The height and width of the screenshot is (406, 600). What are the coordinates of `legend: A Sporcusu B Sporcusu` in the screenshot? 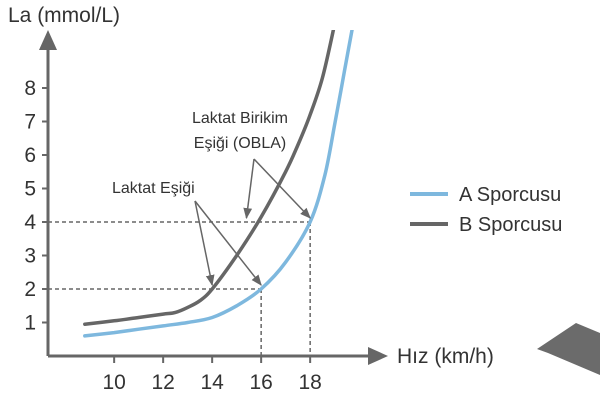 It's located at (486, 210).